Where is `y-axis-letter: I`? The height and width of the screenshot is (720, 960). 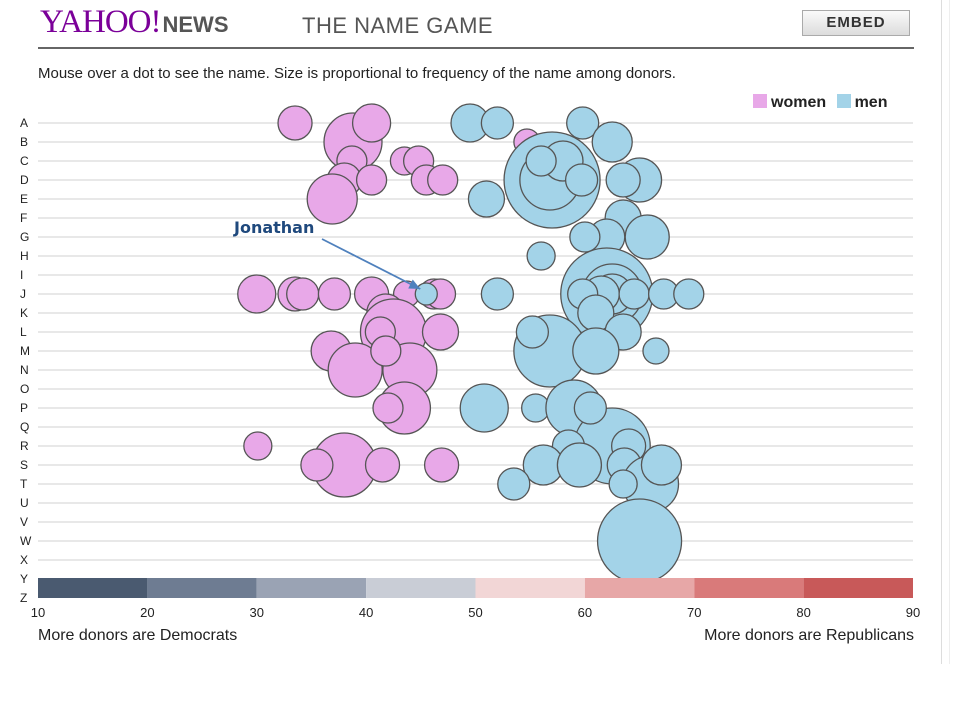
y-axis-letter: I is located at coordinates (21, 275).